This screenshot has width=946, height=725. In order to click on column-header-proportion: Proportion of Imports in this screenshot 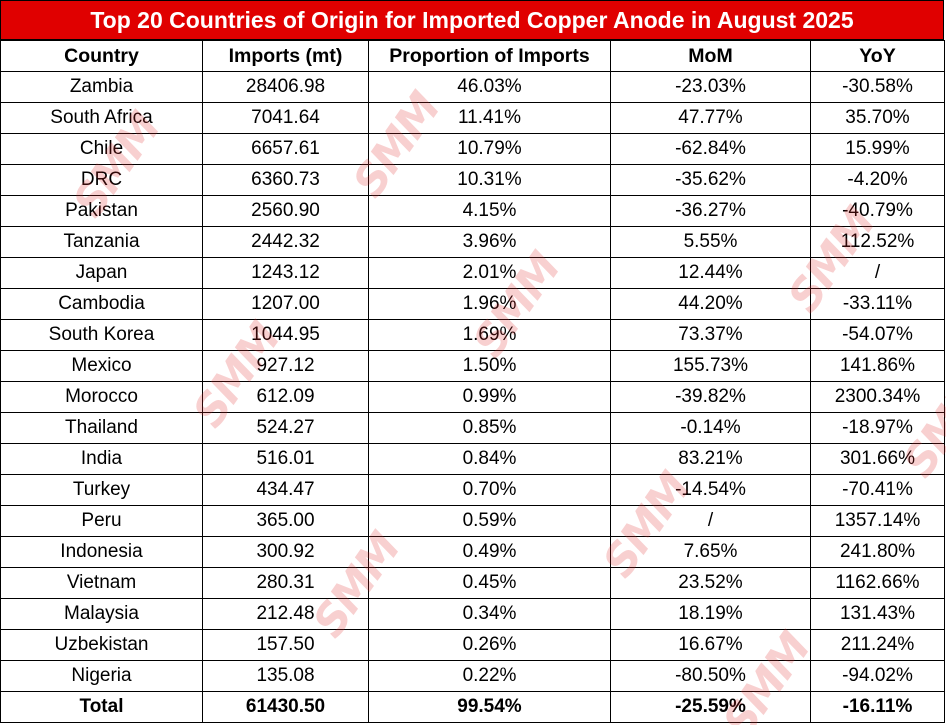, I will do `click(489, 56)`.